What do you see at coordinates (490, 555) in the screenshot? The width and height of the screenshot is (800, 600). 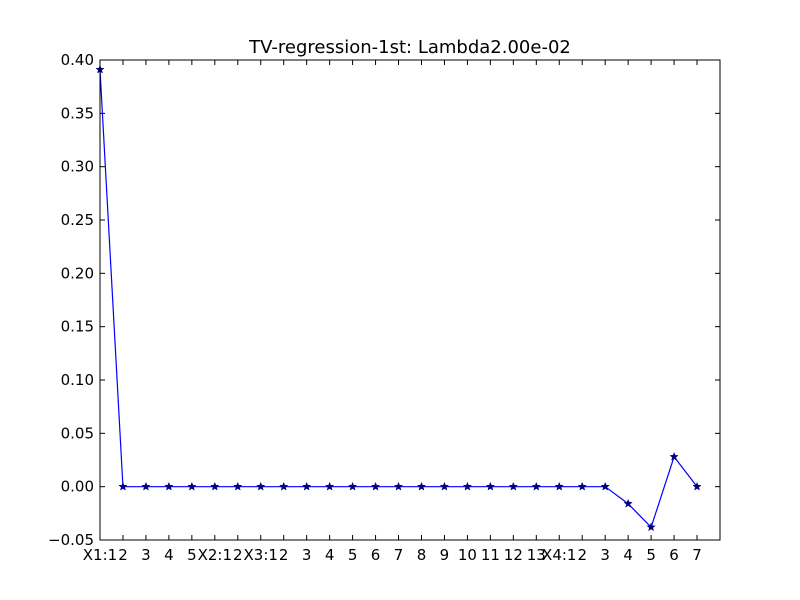 I see `x-tick-label: 11` at bounding box center [490, 555].